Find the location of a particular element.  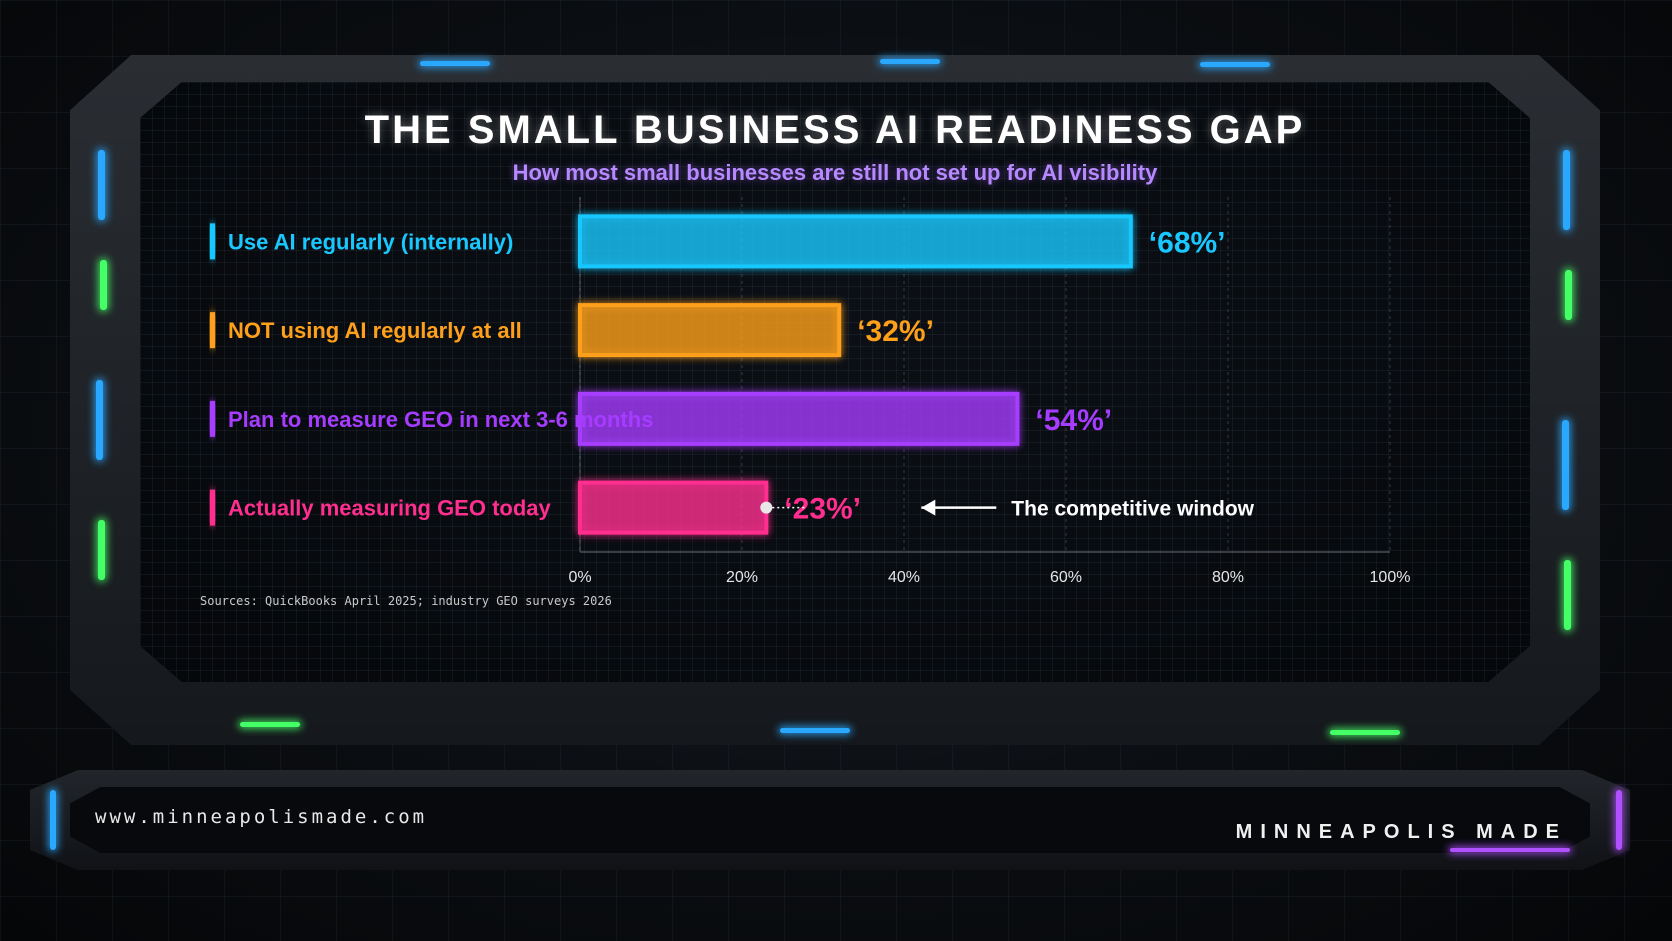

value-label: ‘54%’ is located at coordinates (1073, 420).